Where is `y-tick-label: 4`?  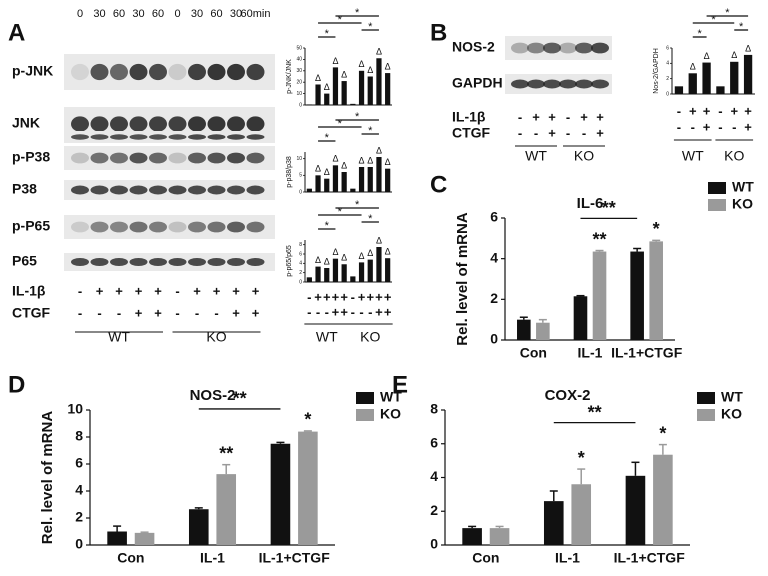 y-tick-label: 4 is located at coordinates (79, 490).